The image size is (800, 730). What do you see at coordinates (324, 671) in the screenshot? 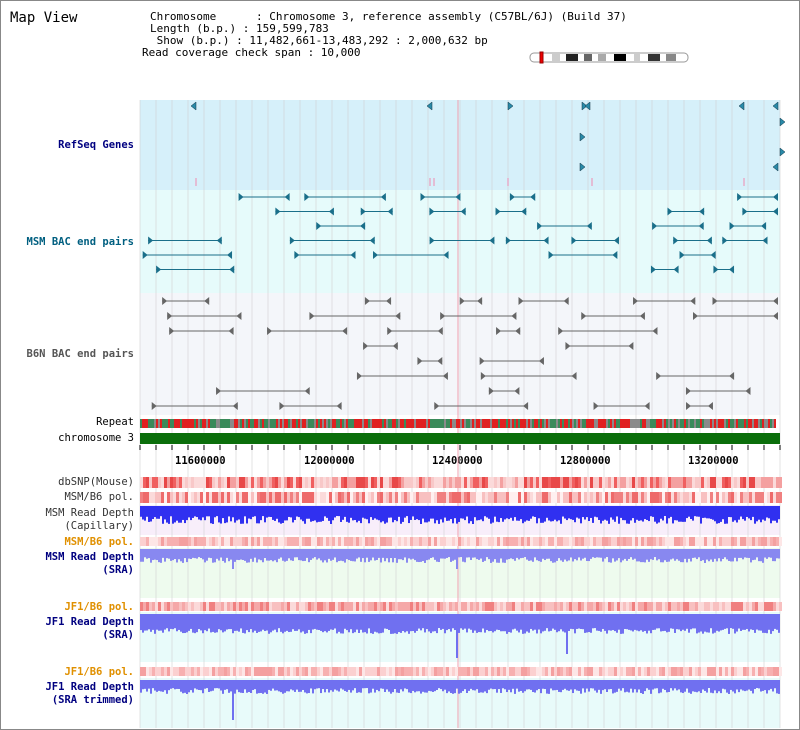
I see `jf1-pol2-cell` at bounding box center [324, 671].